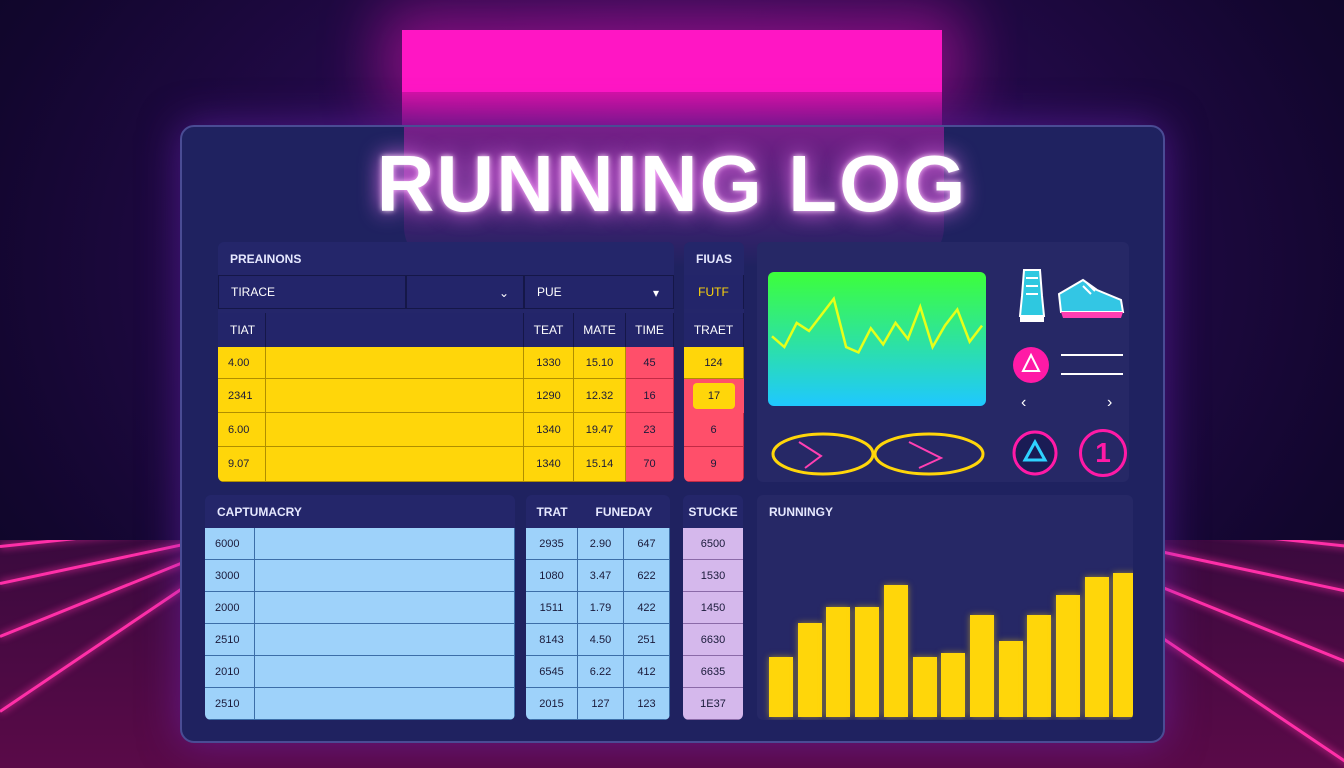 This screenshot has width=1344, height=768. Describe the element at coordinates (672, 61) in the screenshot. I see `neon-sign` at that location.